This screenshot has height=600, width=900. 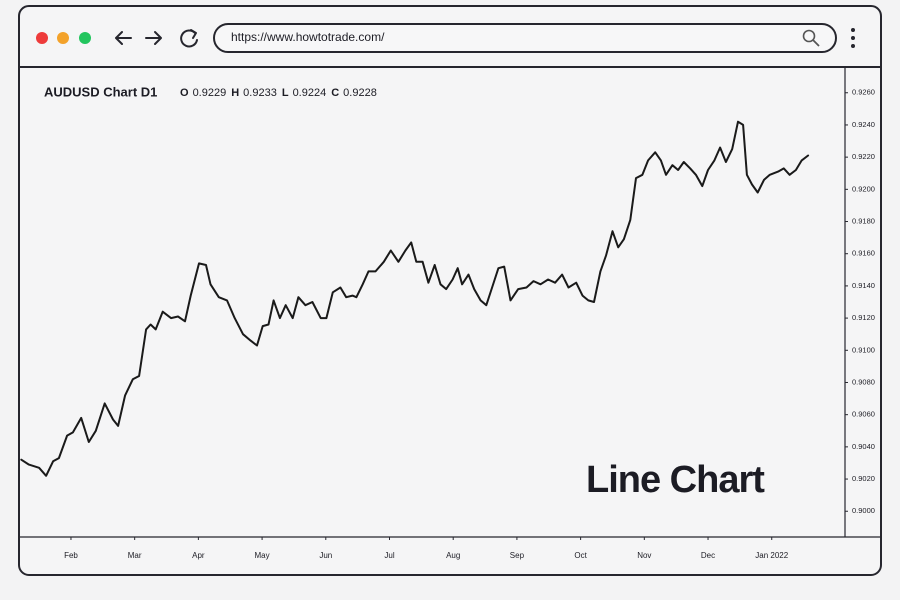 What do you see at coordinates (100, 91) in the screenshot?
I see `chart-title: AUDUSD Chart D1` at bounding box center [100, 91].